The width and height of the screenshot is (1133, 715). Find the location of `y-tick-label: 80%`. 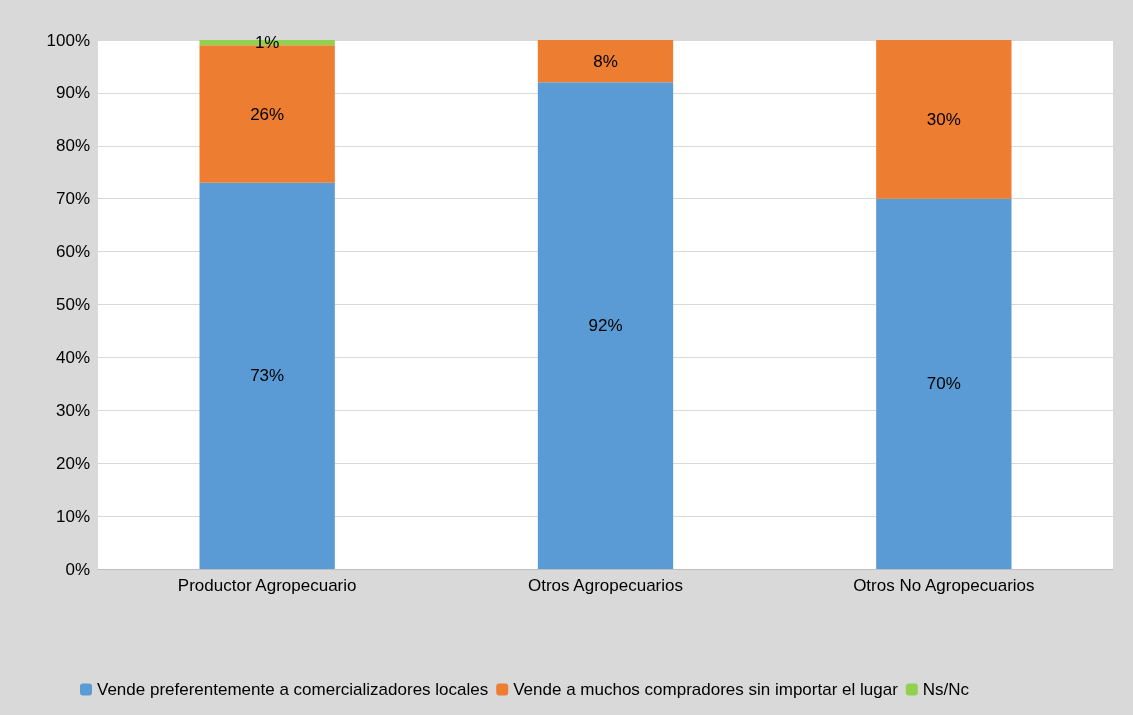

y-tick-label: 80% is located at coordinates (72, 146).